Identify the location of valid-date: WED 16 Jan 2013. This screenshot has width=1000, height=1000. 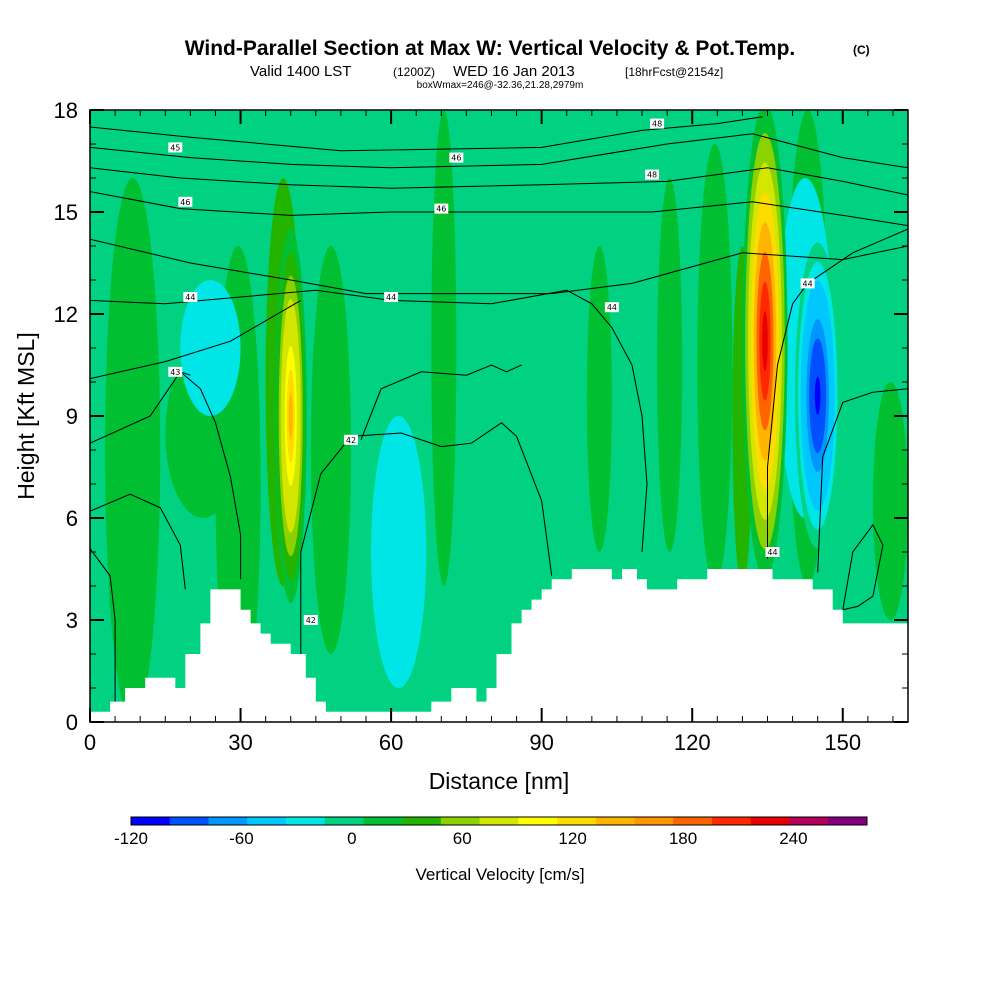
(514, 71).